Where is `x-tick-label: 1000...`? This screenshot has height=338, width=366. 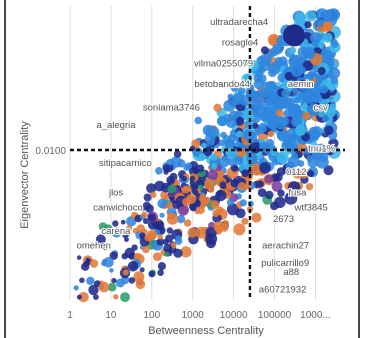
x-tick-label: 1000... is located at coordinates (315, 315).